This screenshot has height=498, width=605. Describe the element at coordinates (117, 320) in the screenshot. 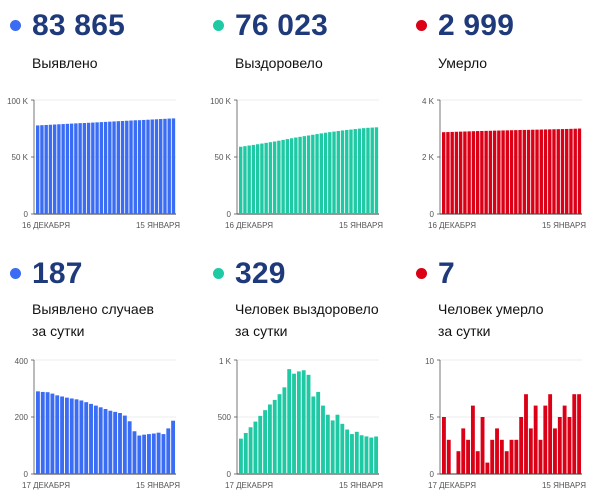

I see `stat-label: Выявлено случаев за сутки` at that location.